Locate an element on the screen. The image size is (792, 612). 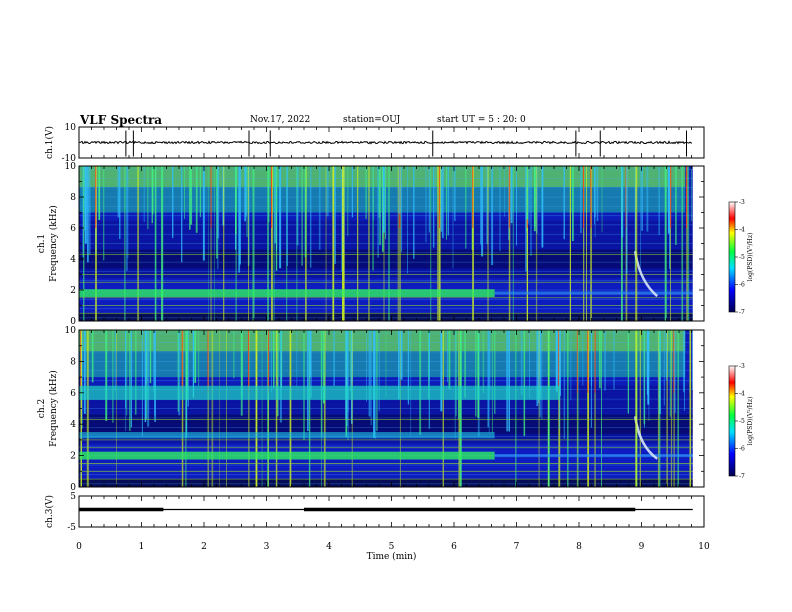
ch1-spectrogram-colorbar is located at coordinates (732, 257).